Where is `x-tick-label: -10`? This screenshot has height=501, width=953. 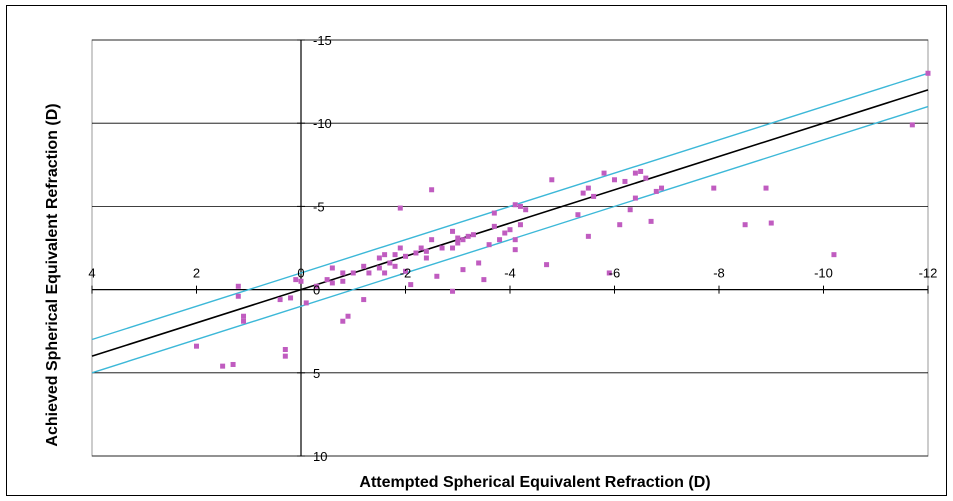 x-tick-label: -10 is located at coordinates (823, 273).